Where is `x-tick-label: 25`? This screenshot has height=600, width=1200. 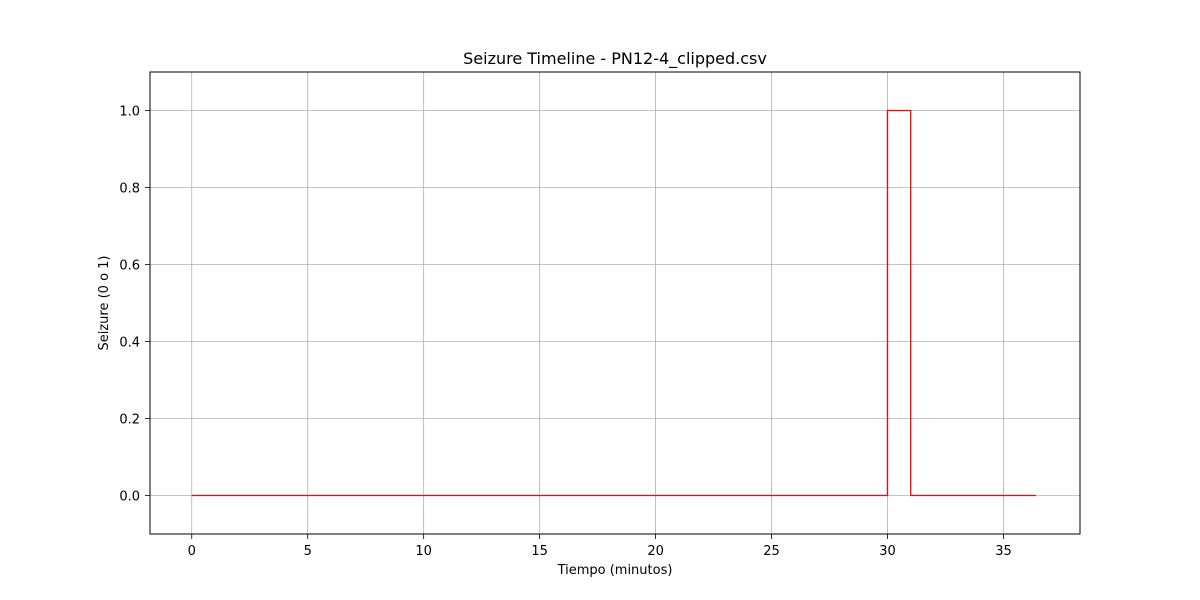
x-tick-label: 25 is located at coordinates (771, 551).